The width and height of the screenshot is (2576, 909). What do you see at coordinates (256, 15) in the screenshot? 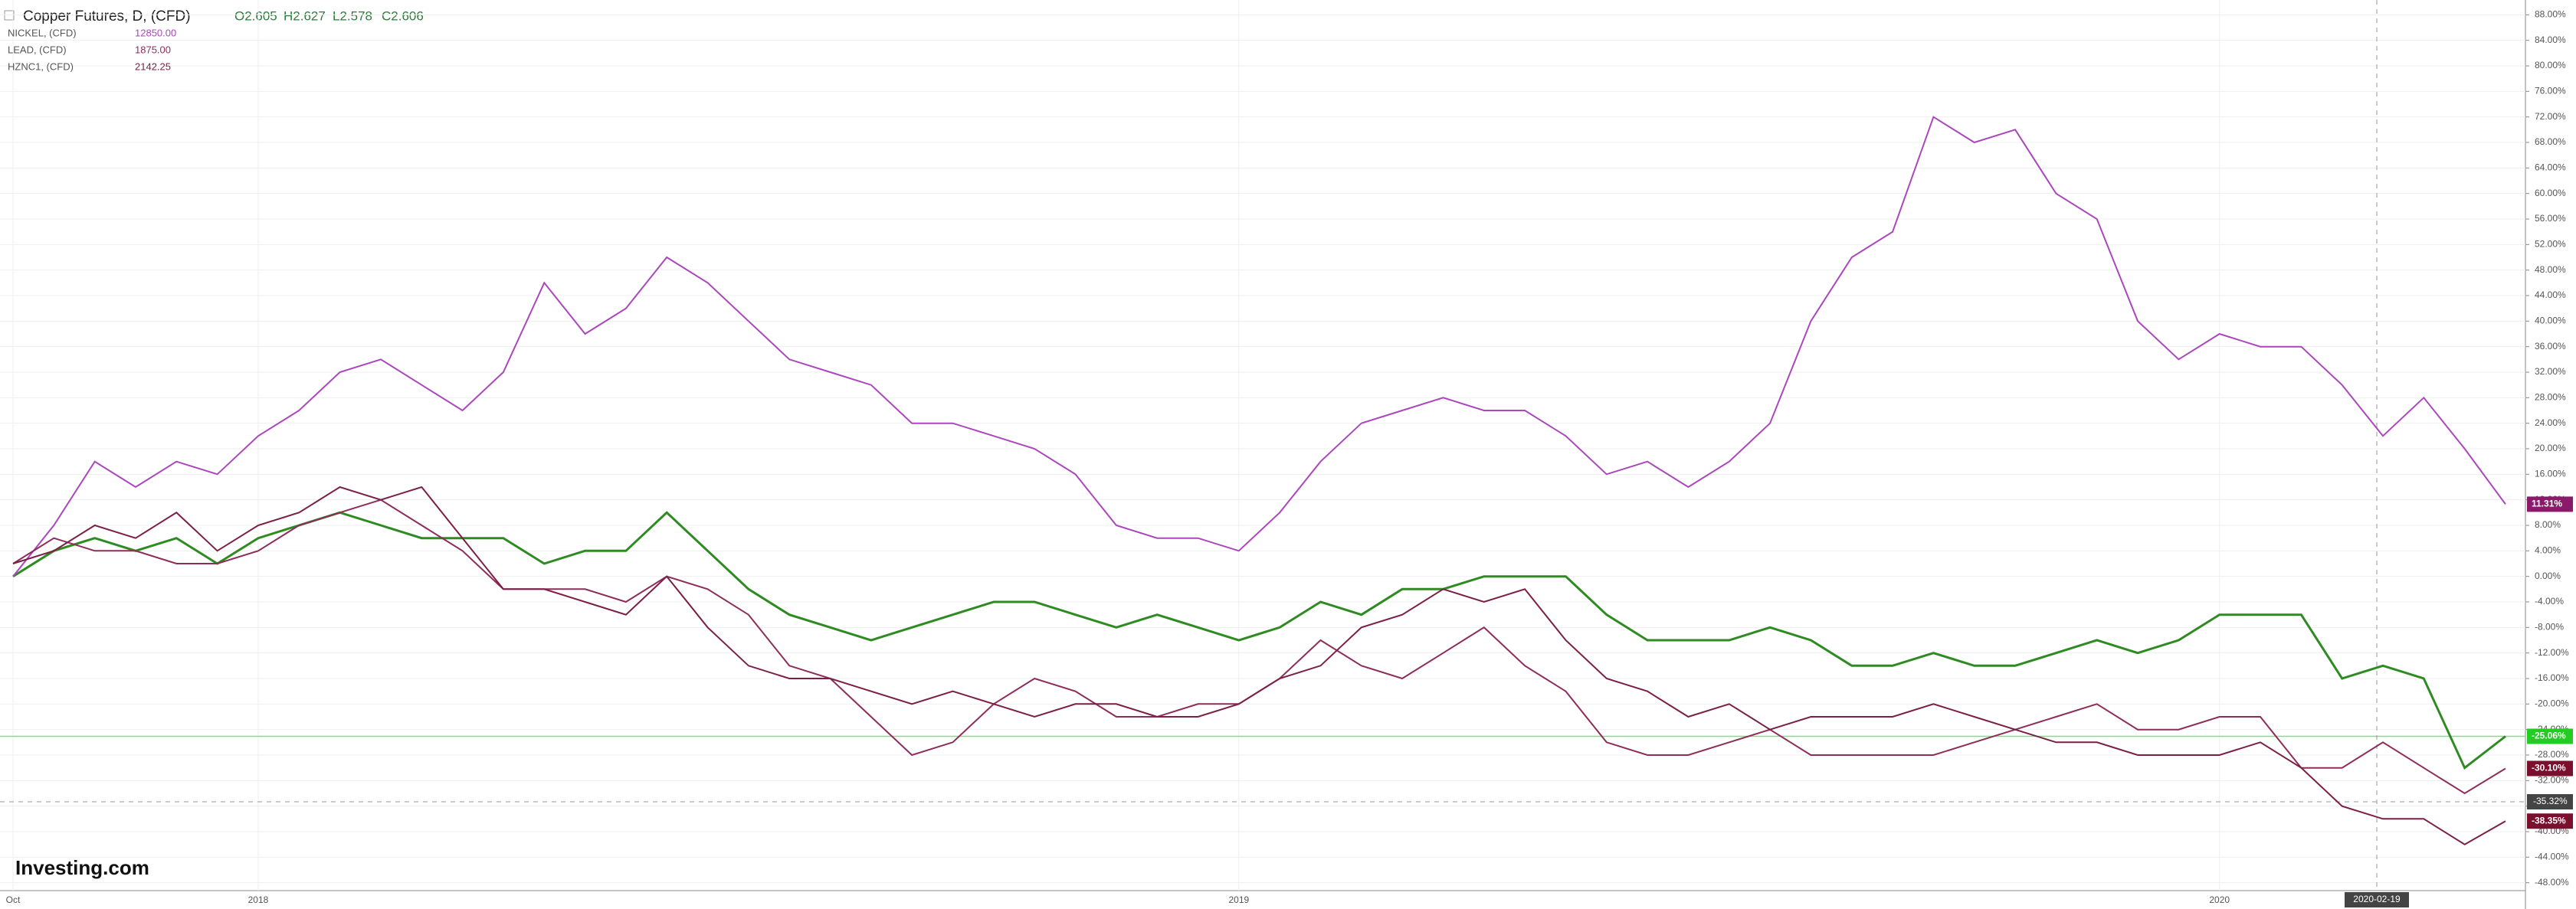
I see `ohlc-open: O2.605` at bounding box center [256, 15].